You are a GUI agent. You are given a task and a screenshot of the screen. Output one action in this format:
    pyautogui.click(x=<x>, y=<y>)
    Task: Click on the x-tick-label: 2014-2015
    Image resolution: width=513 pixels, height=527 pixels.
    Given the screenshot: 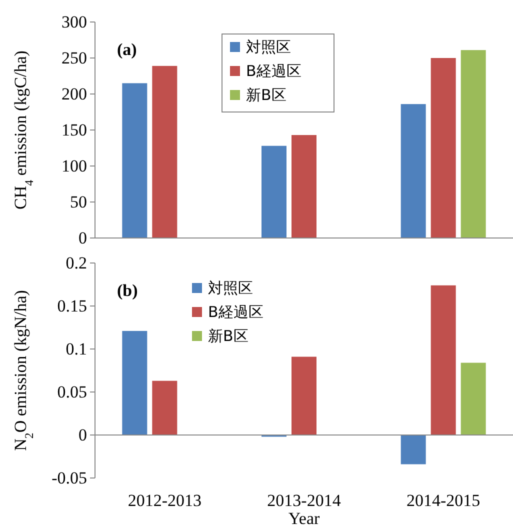 What is the action you would take?
    pyautogui.click(x=443, y=500)
    